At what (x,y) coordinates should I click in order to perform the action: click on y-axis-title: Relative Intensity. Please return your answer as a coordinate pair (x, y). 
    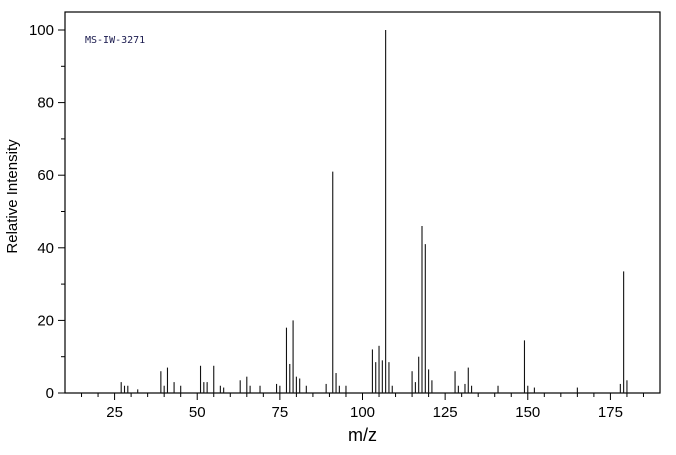
    Looking at the image, I should click on (12, 196).